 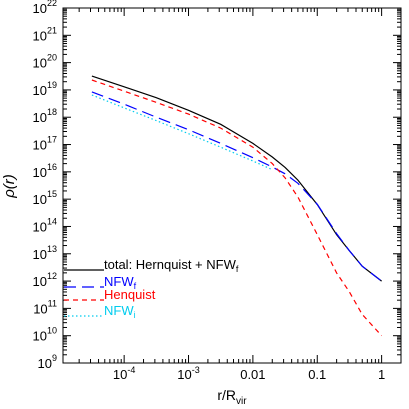 What do you see at coordinates (45, 171) in the screenshot?
I see `y-tick-label: 1016` at bounding box center [45, 171].